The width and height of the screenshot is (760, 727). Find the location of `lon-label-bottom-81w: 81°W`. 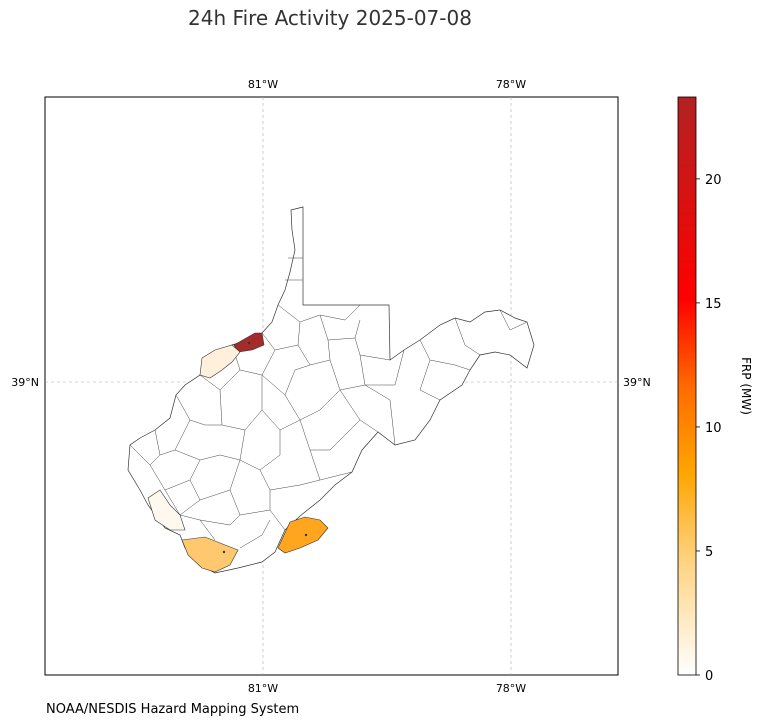

lon-label-bottom-81w: 81°W is located at coordinates (263, 688).